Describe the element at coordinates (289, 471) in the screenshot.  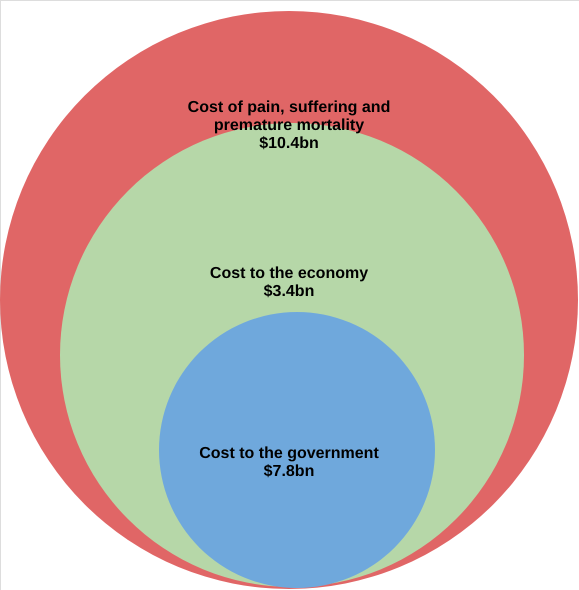
I see `data-label: $7.8bn` at that location.